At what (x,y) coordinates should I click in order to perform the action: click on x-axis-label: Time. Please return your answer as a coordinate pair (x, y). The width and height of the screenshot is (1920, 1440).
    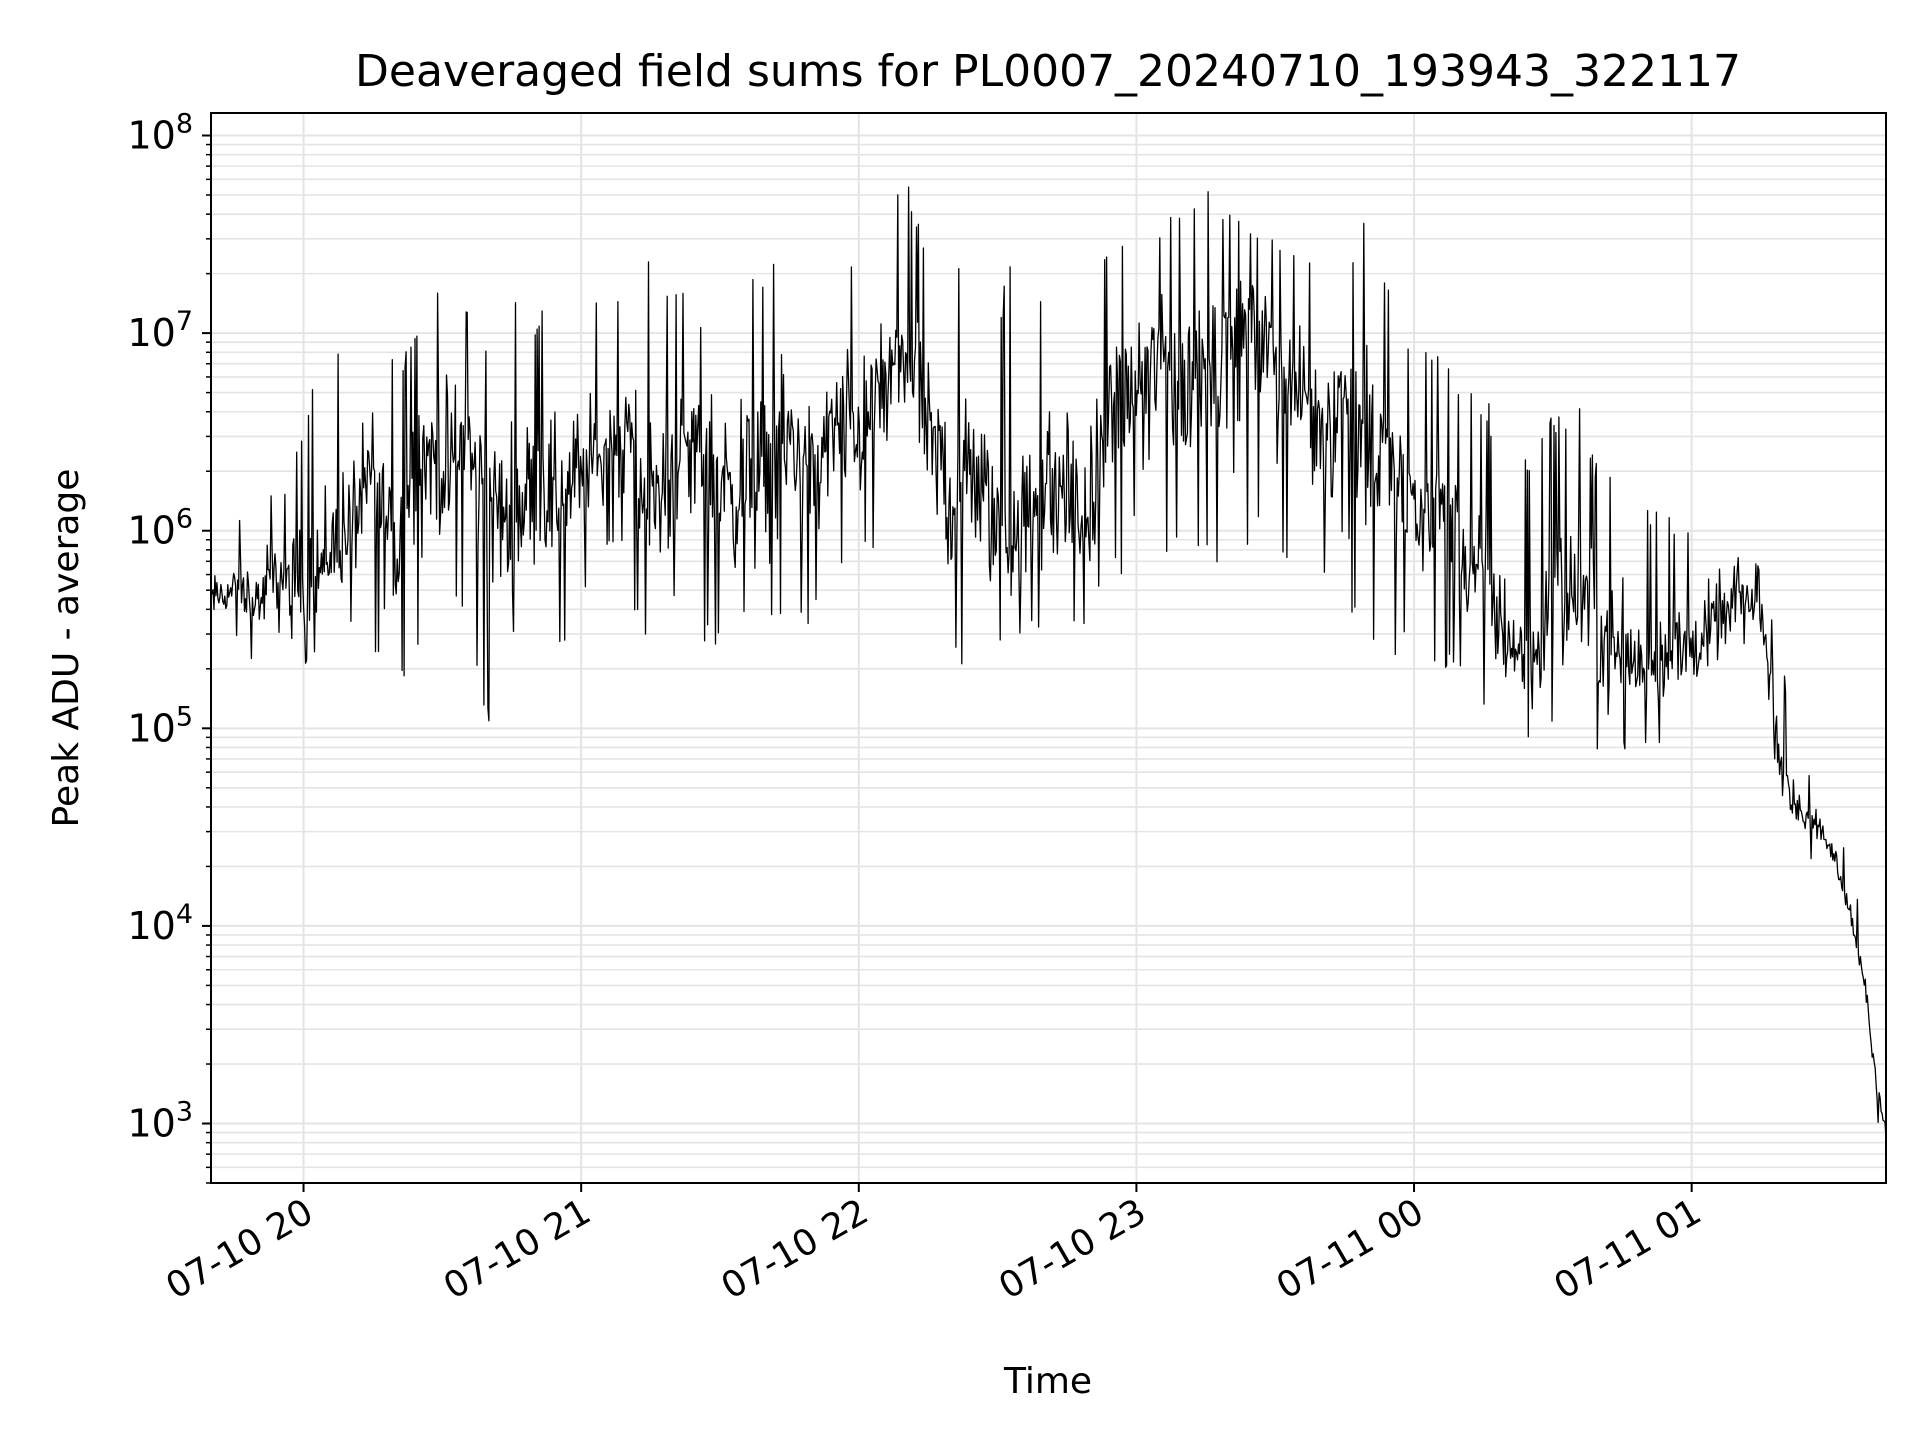
    Looking at the image, I should click on (1047, 1381).